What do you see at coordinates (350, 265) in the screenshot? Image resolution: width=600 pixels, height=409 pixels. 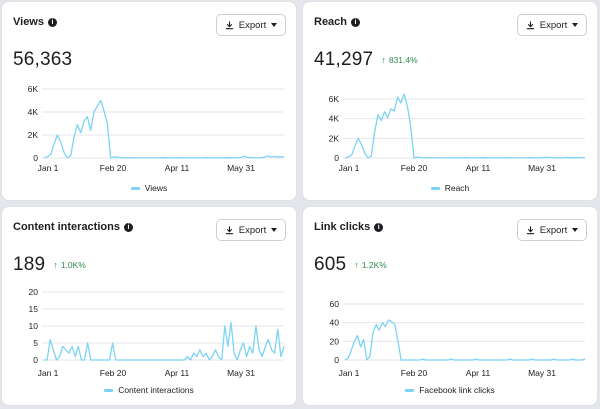 I see `metric: 605 ↑ 1.2K%` at bounding box center [350, 265].